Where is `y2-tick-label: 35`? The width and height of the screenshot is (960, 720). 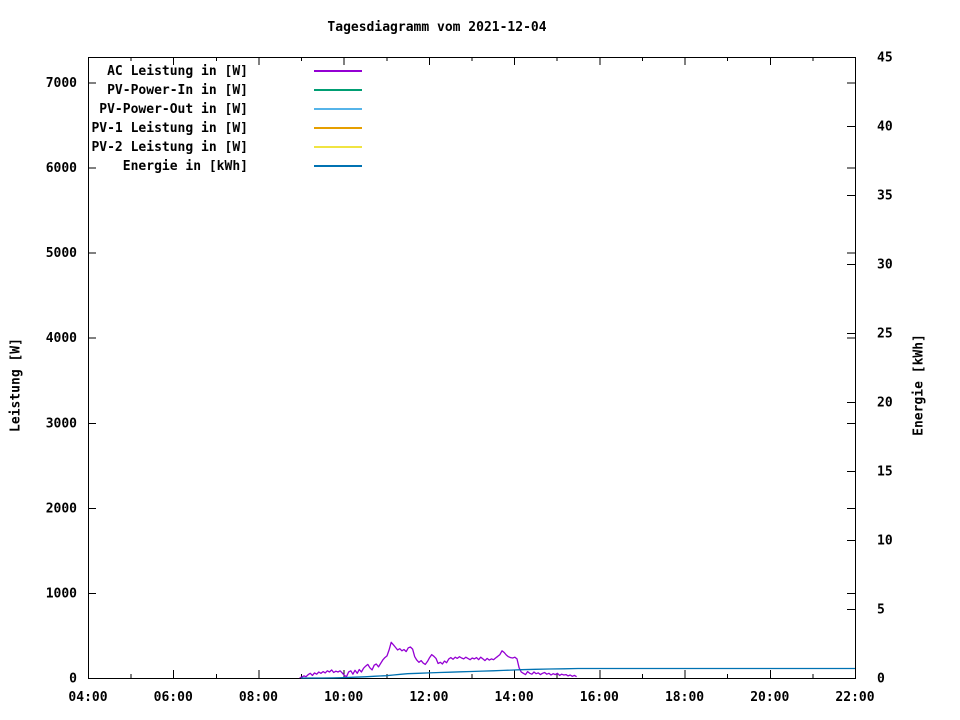
y2-tick-label: 35 is located at coordinates (885, 196).